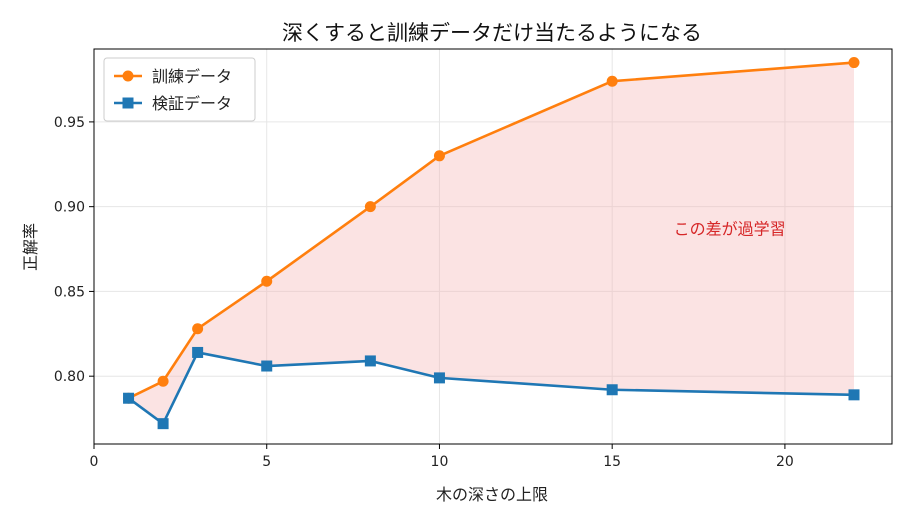 The image size is (910, 520). What do you see at coordinates (69, 123) in the screenshot?
I see `y-tick-label: 0.95` at bounding box center [69, 123].